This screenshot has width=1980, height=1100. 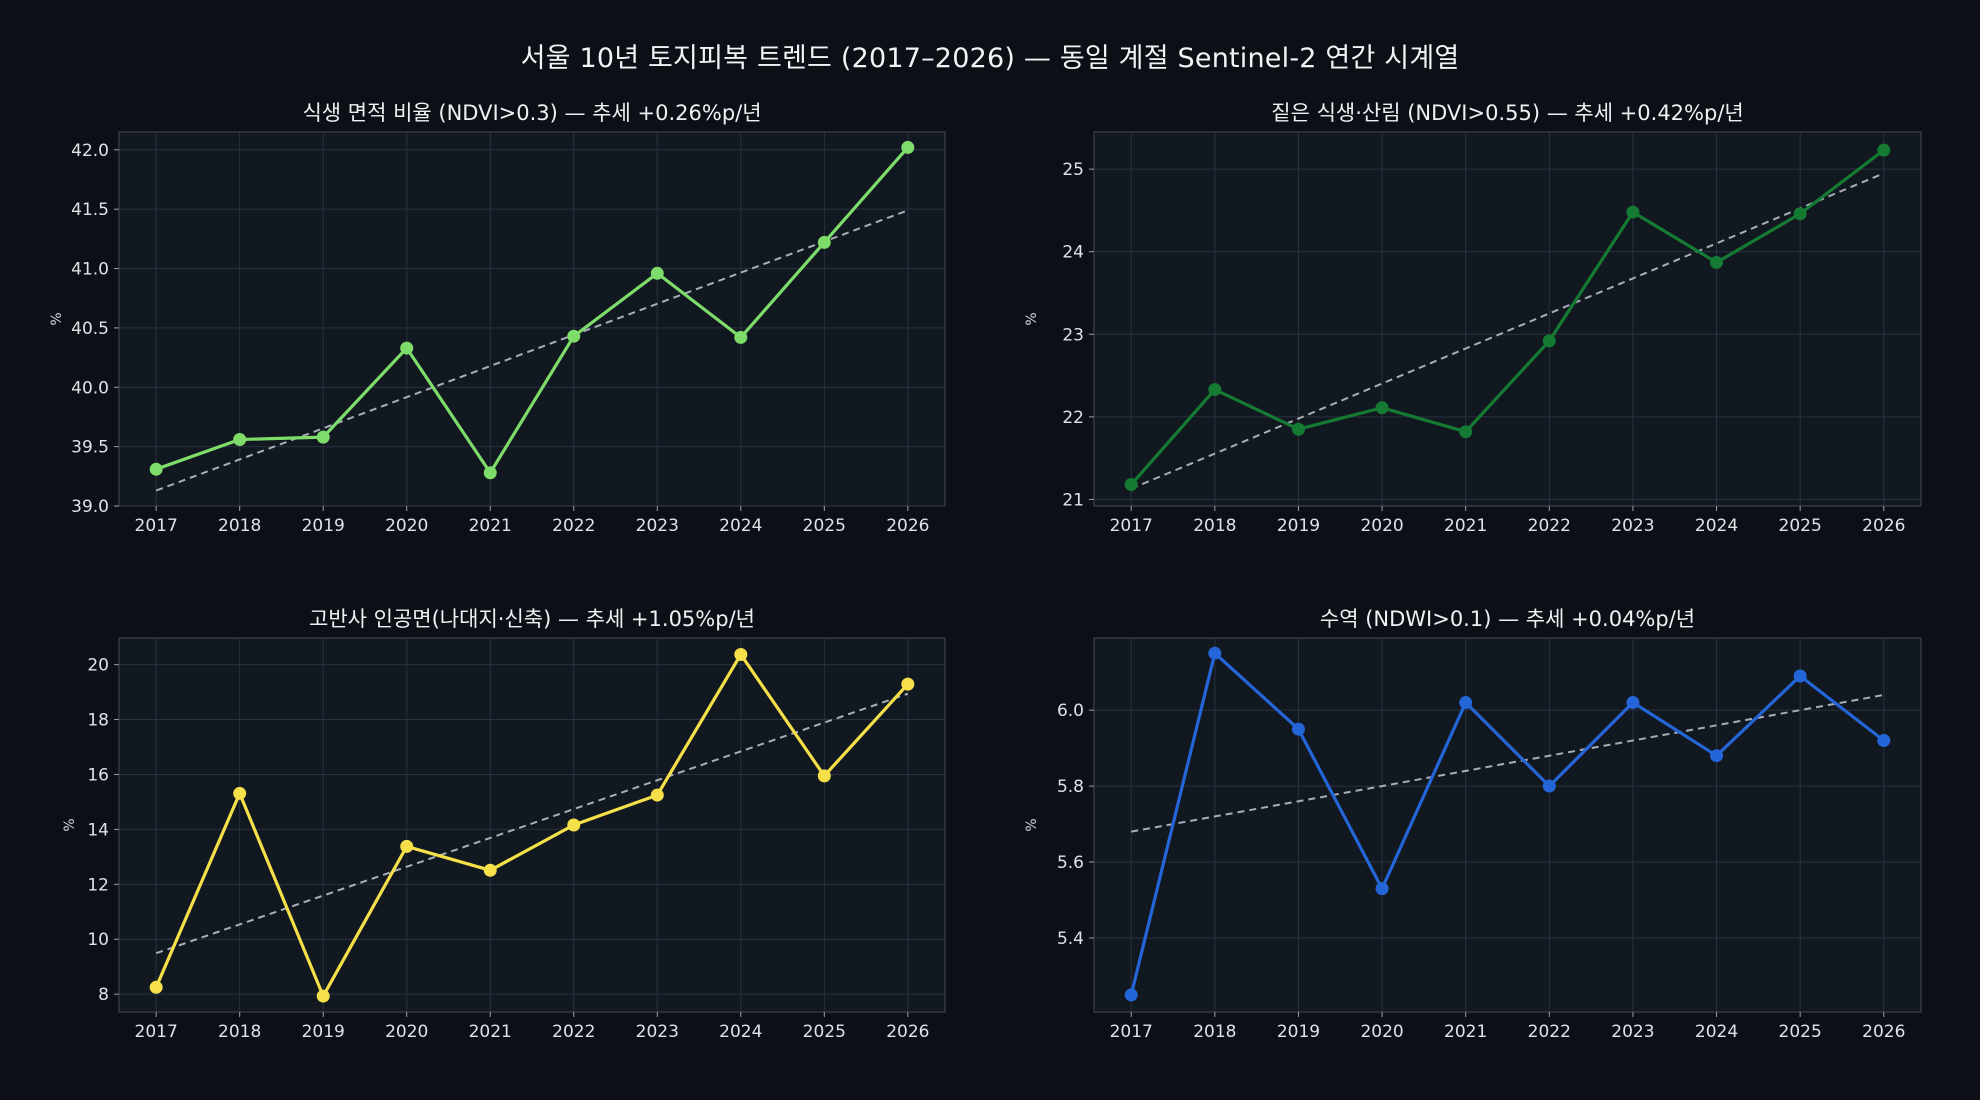 What do you see at coordinates (1070, 939) in the screenshot?
I see `y-tick-label: 5.4` at bounding box center [1070, 939].